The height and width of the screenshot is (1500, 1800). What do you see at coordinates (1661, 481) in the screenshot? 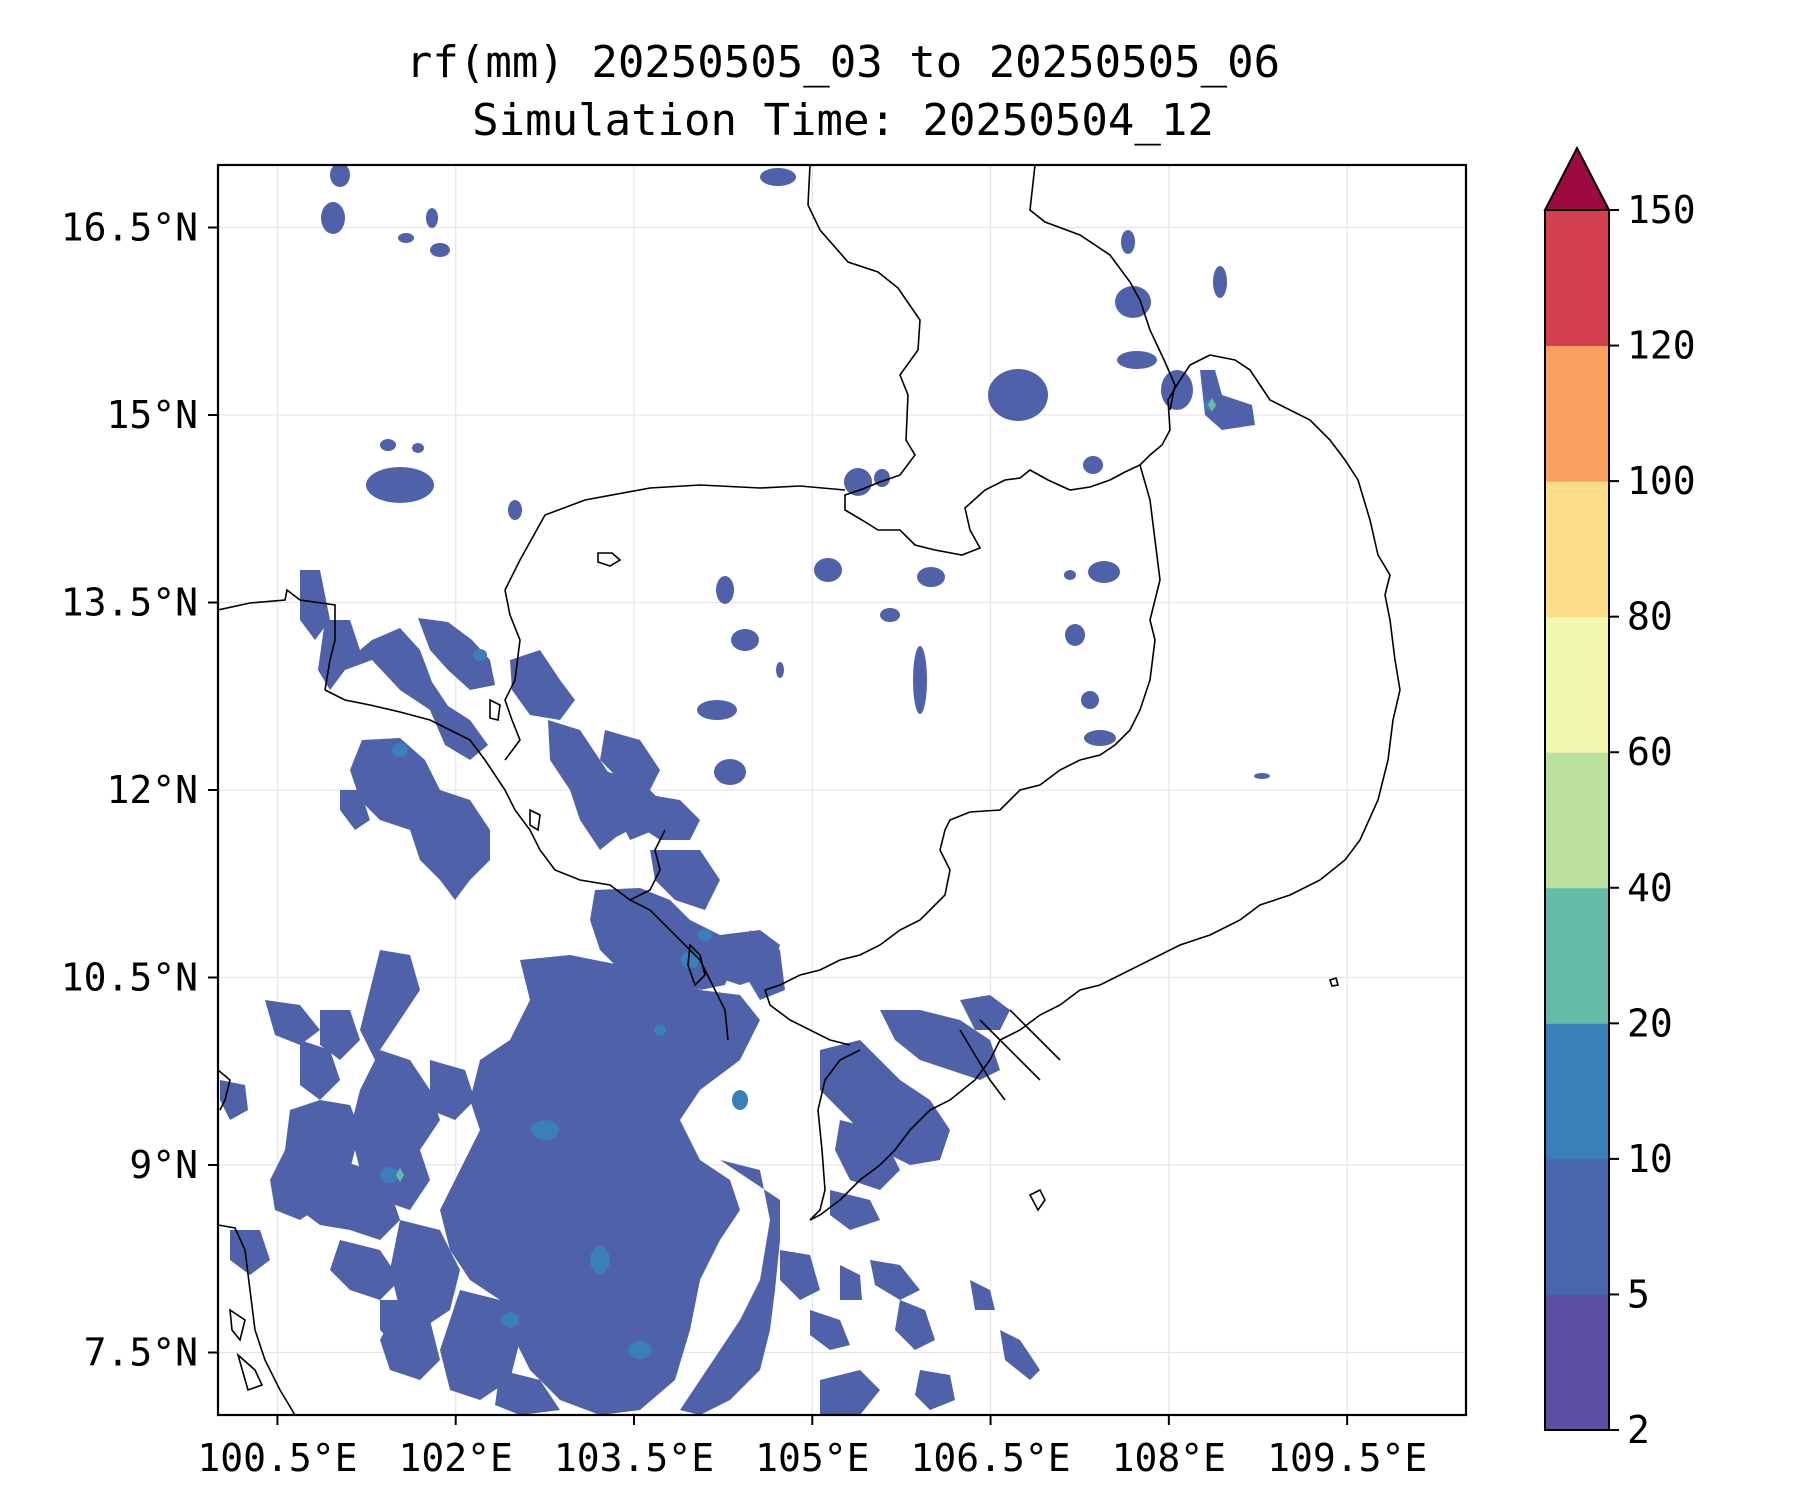
I see `colorbar-tick-label: 100` at bounding box center [1661, 481].